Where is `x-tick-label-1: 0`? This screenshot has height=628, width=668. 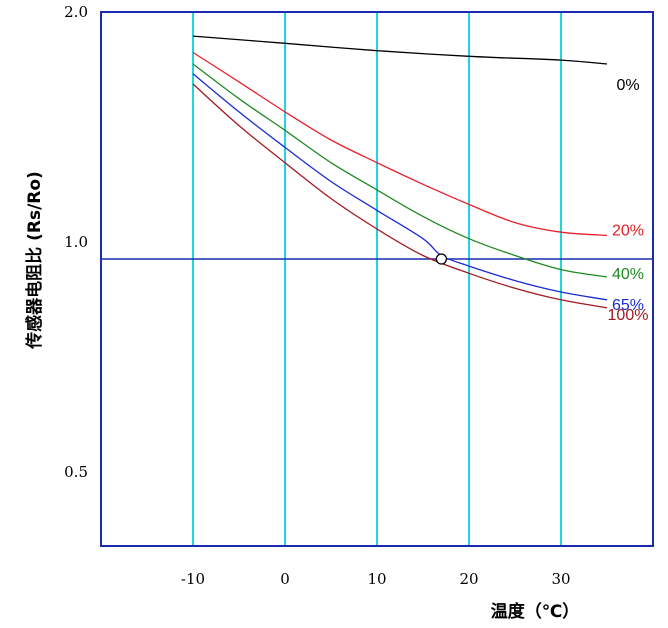 x-tick-label-1: 0 is located at coordinates (285, 579).